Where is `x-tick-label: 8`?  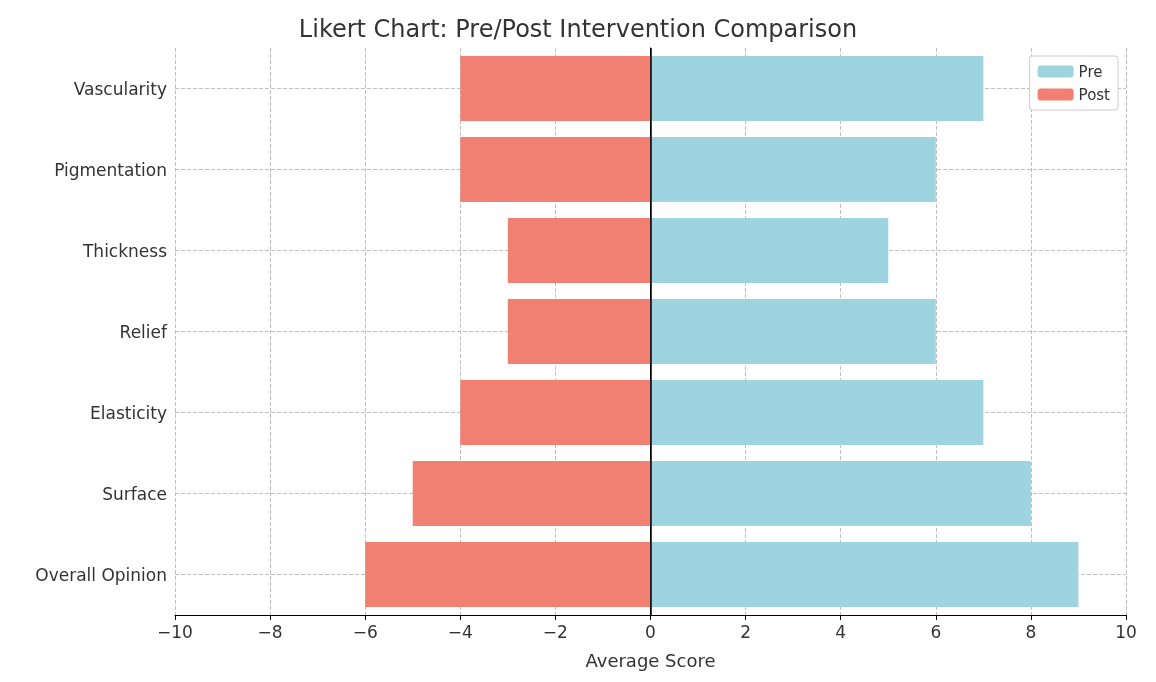
x-tick-label: 8 is located at coordinates (1031, 631).